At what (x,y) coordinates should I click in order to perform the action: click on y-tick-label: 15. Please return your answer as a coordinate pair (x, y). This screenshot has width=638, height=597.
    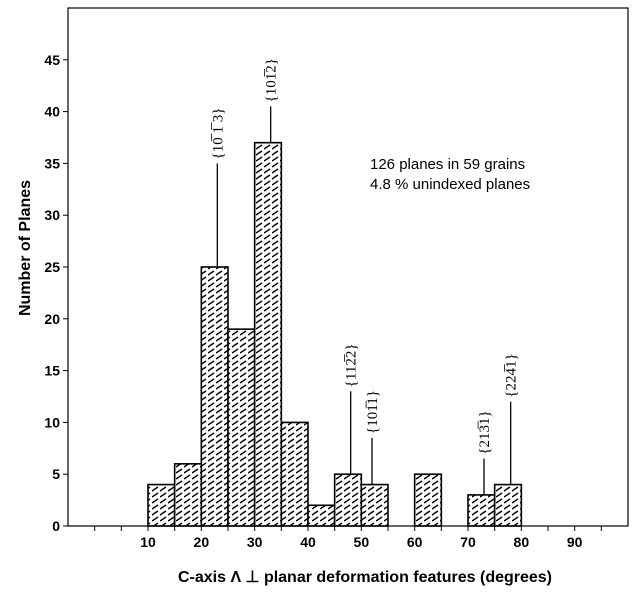
    Looking at the image, I should click on (52, 371).